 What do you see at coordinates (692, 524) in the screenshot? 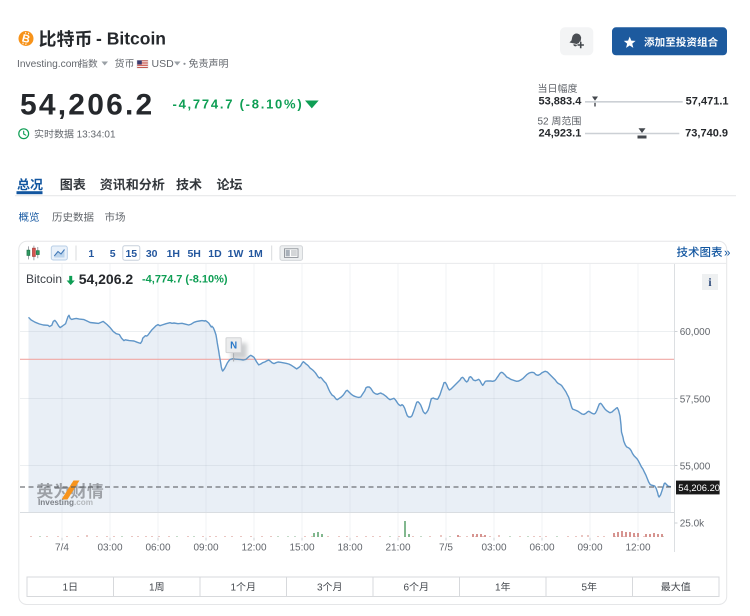
I see `svg-text: 25.0k` at bounding box center [692, 524].